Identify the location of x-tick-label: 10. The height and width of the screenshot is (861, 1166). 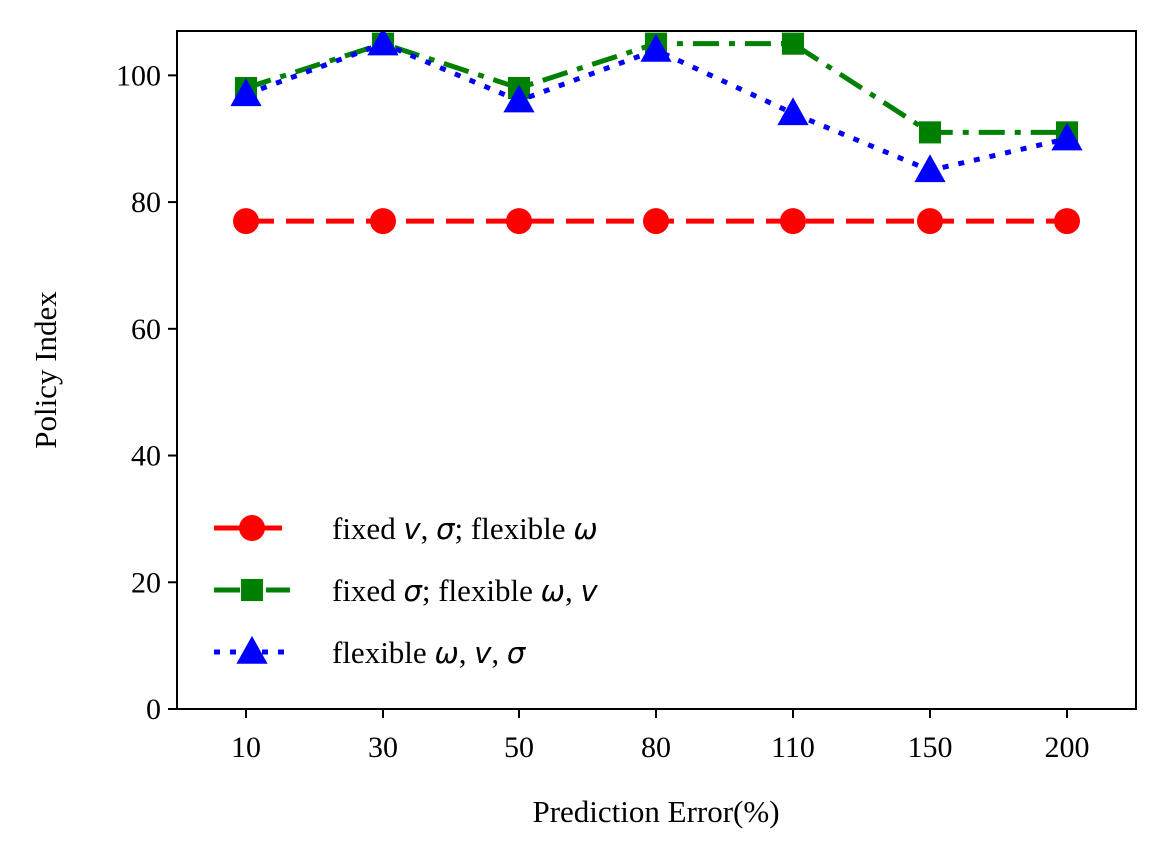
(246, 747).